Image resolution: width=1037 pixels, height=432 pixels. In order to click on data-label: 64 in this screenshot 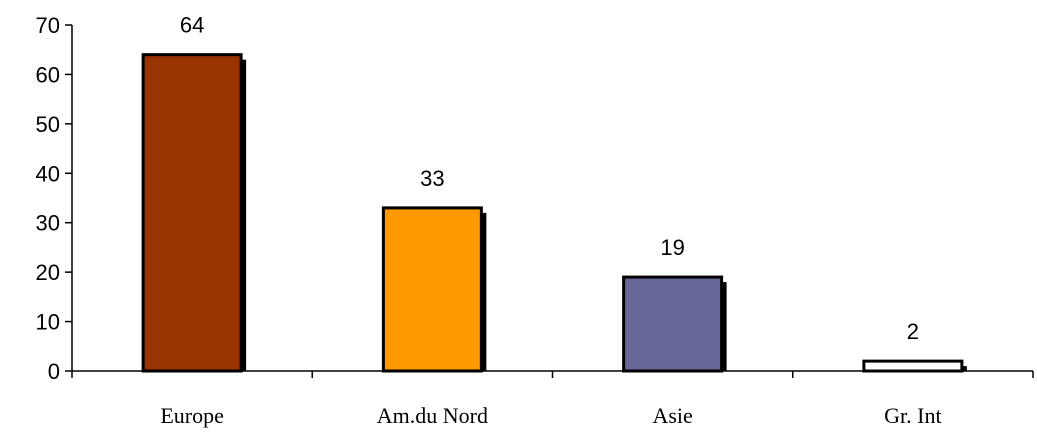, I will do `click(192, 25)`.